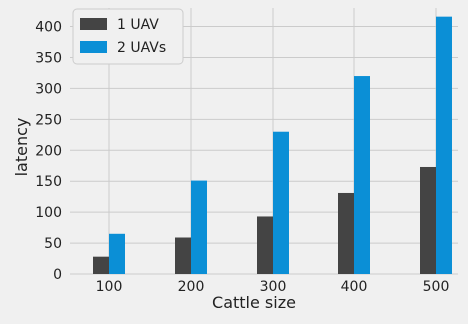 Image resolution: width=468 pixels, height=324 pixels. I want to click on y-tick-label: 200, so click(48, 151).